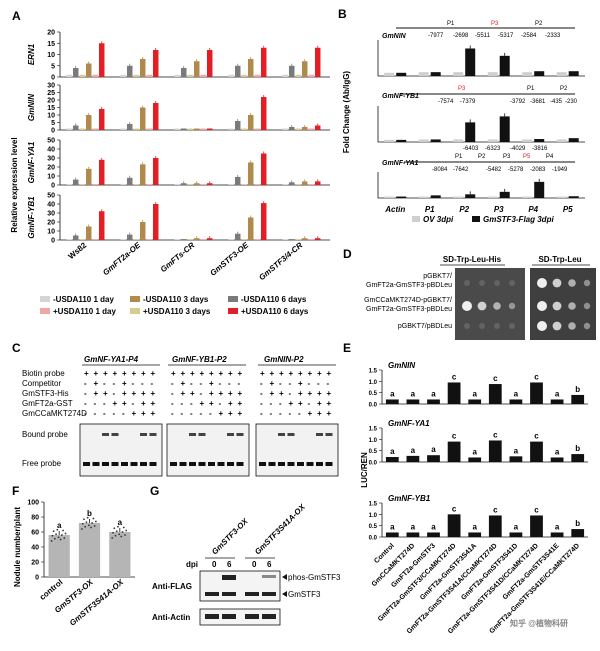 The width and height of the screenshot is (600, 651). What do you see at coordinates (274, 299) in the screenshot?
I see `legend-label: -USDA110 6 days` at bounding box center [274, 299].